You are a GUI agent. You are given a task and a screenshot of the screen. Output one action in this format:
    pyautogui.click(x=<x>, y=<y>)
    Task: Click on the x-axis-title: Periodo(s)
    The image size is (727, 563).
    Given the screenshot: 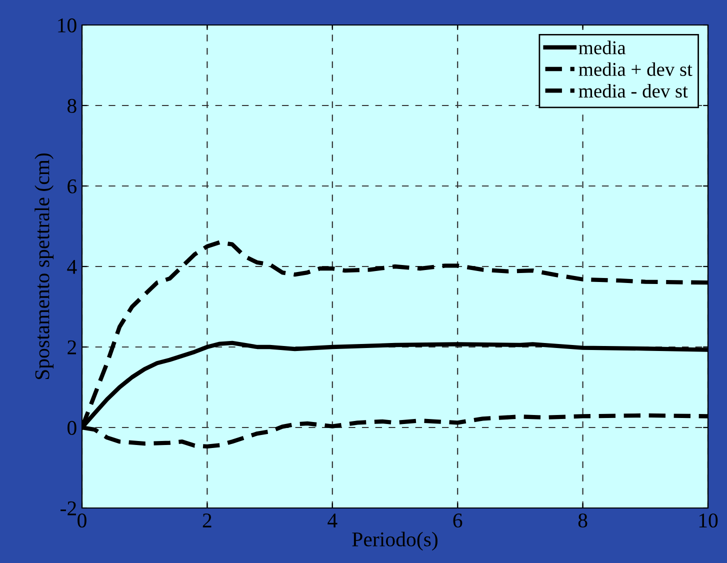 What is the action you would take?
    pyautogui.click(x=395, y=541)
    